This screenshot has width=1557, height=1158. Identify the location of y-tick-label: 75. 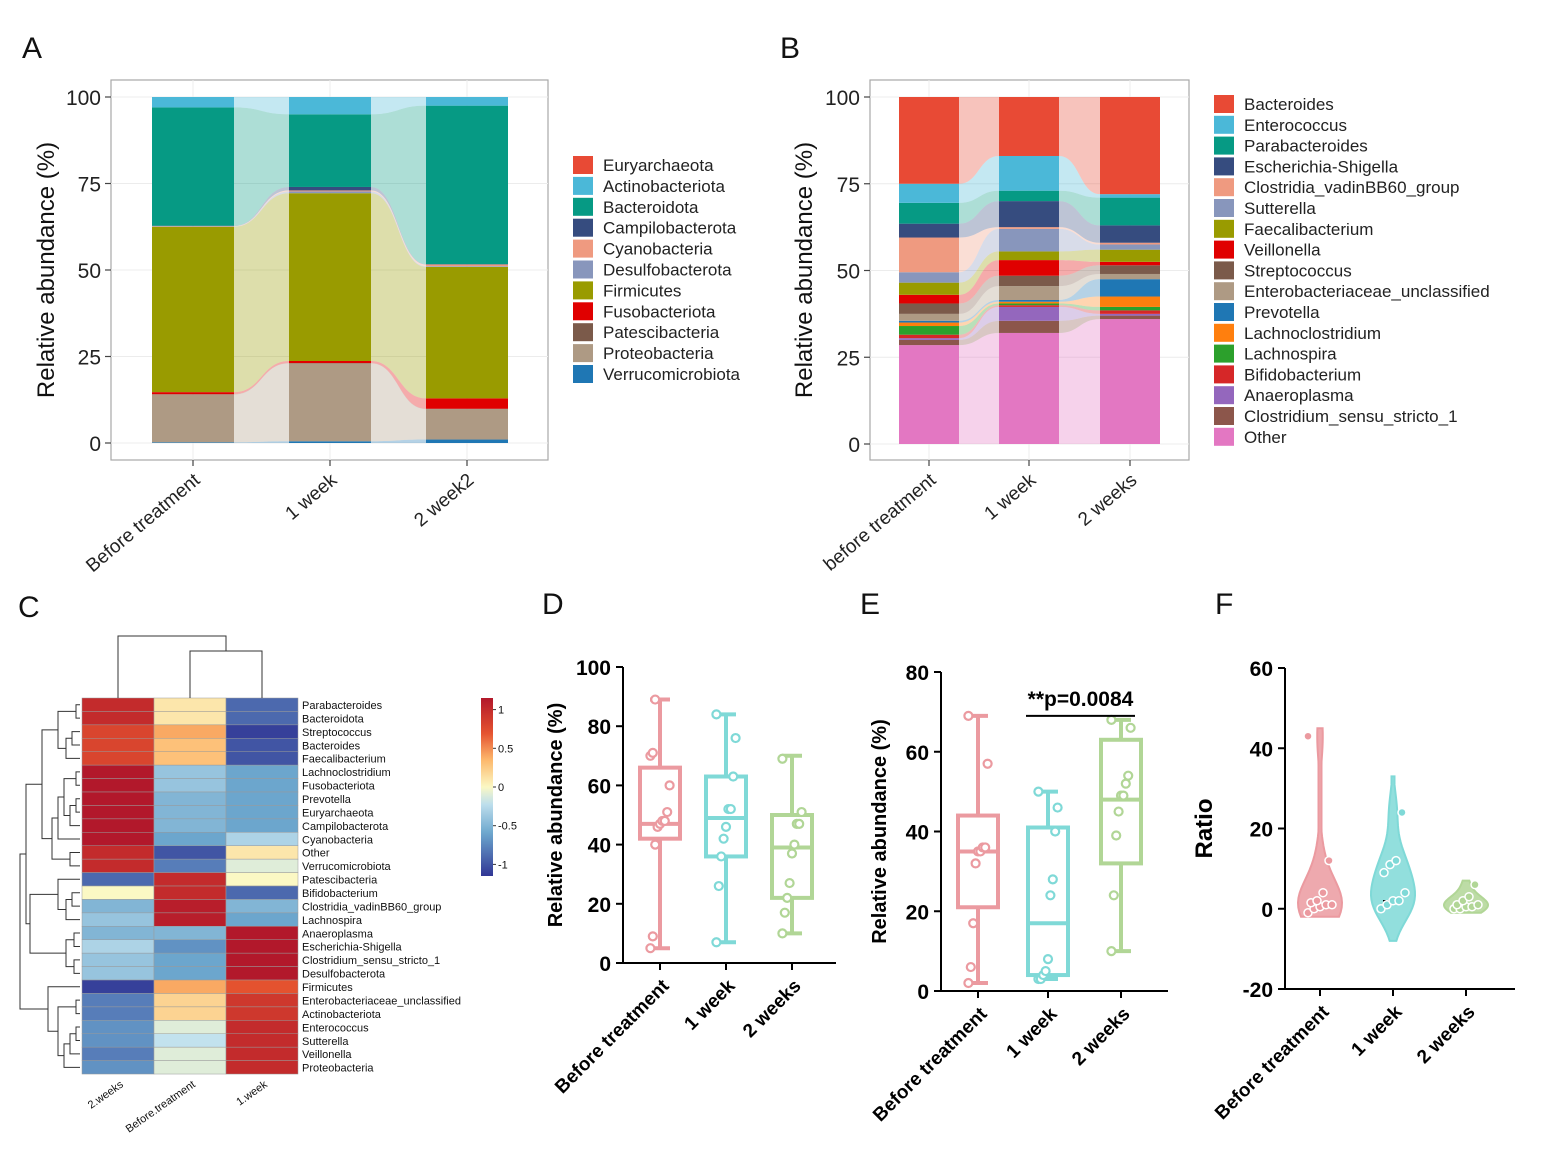
(848, 185).